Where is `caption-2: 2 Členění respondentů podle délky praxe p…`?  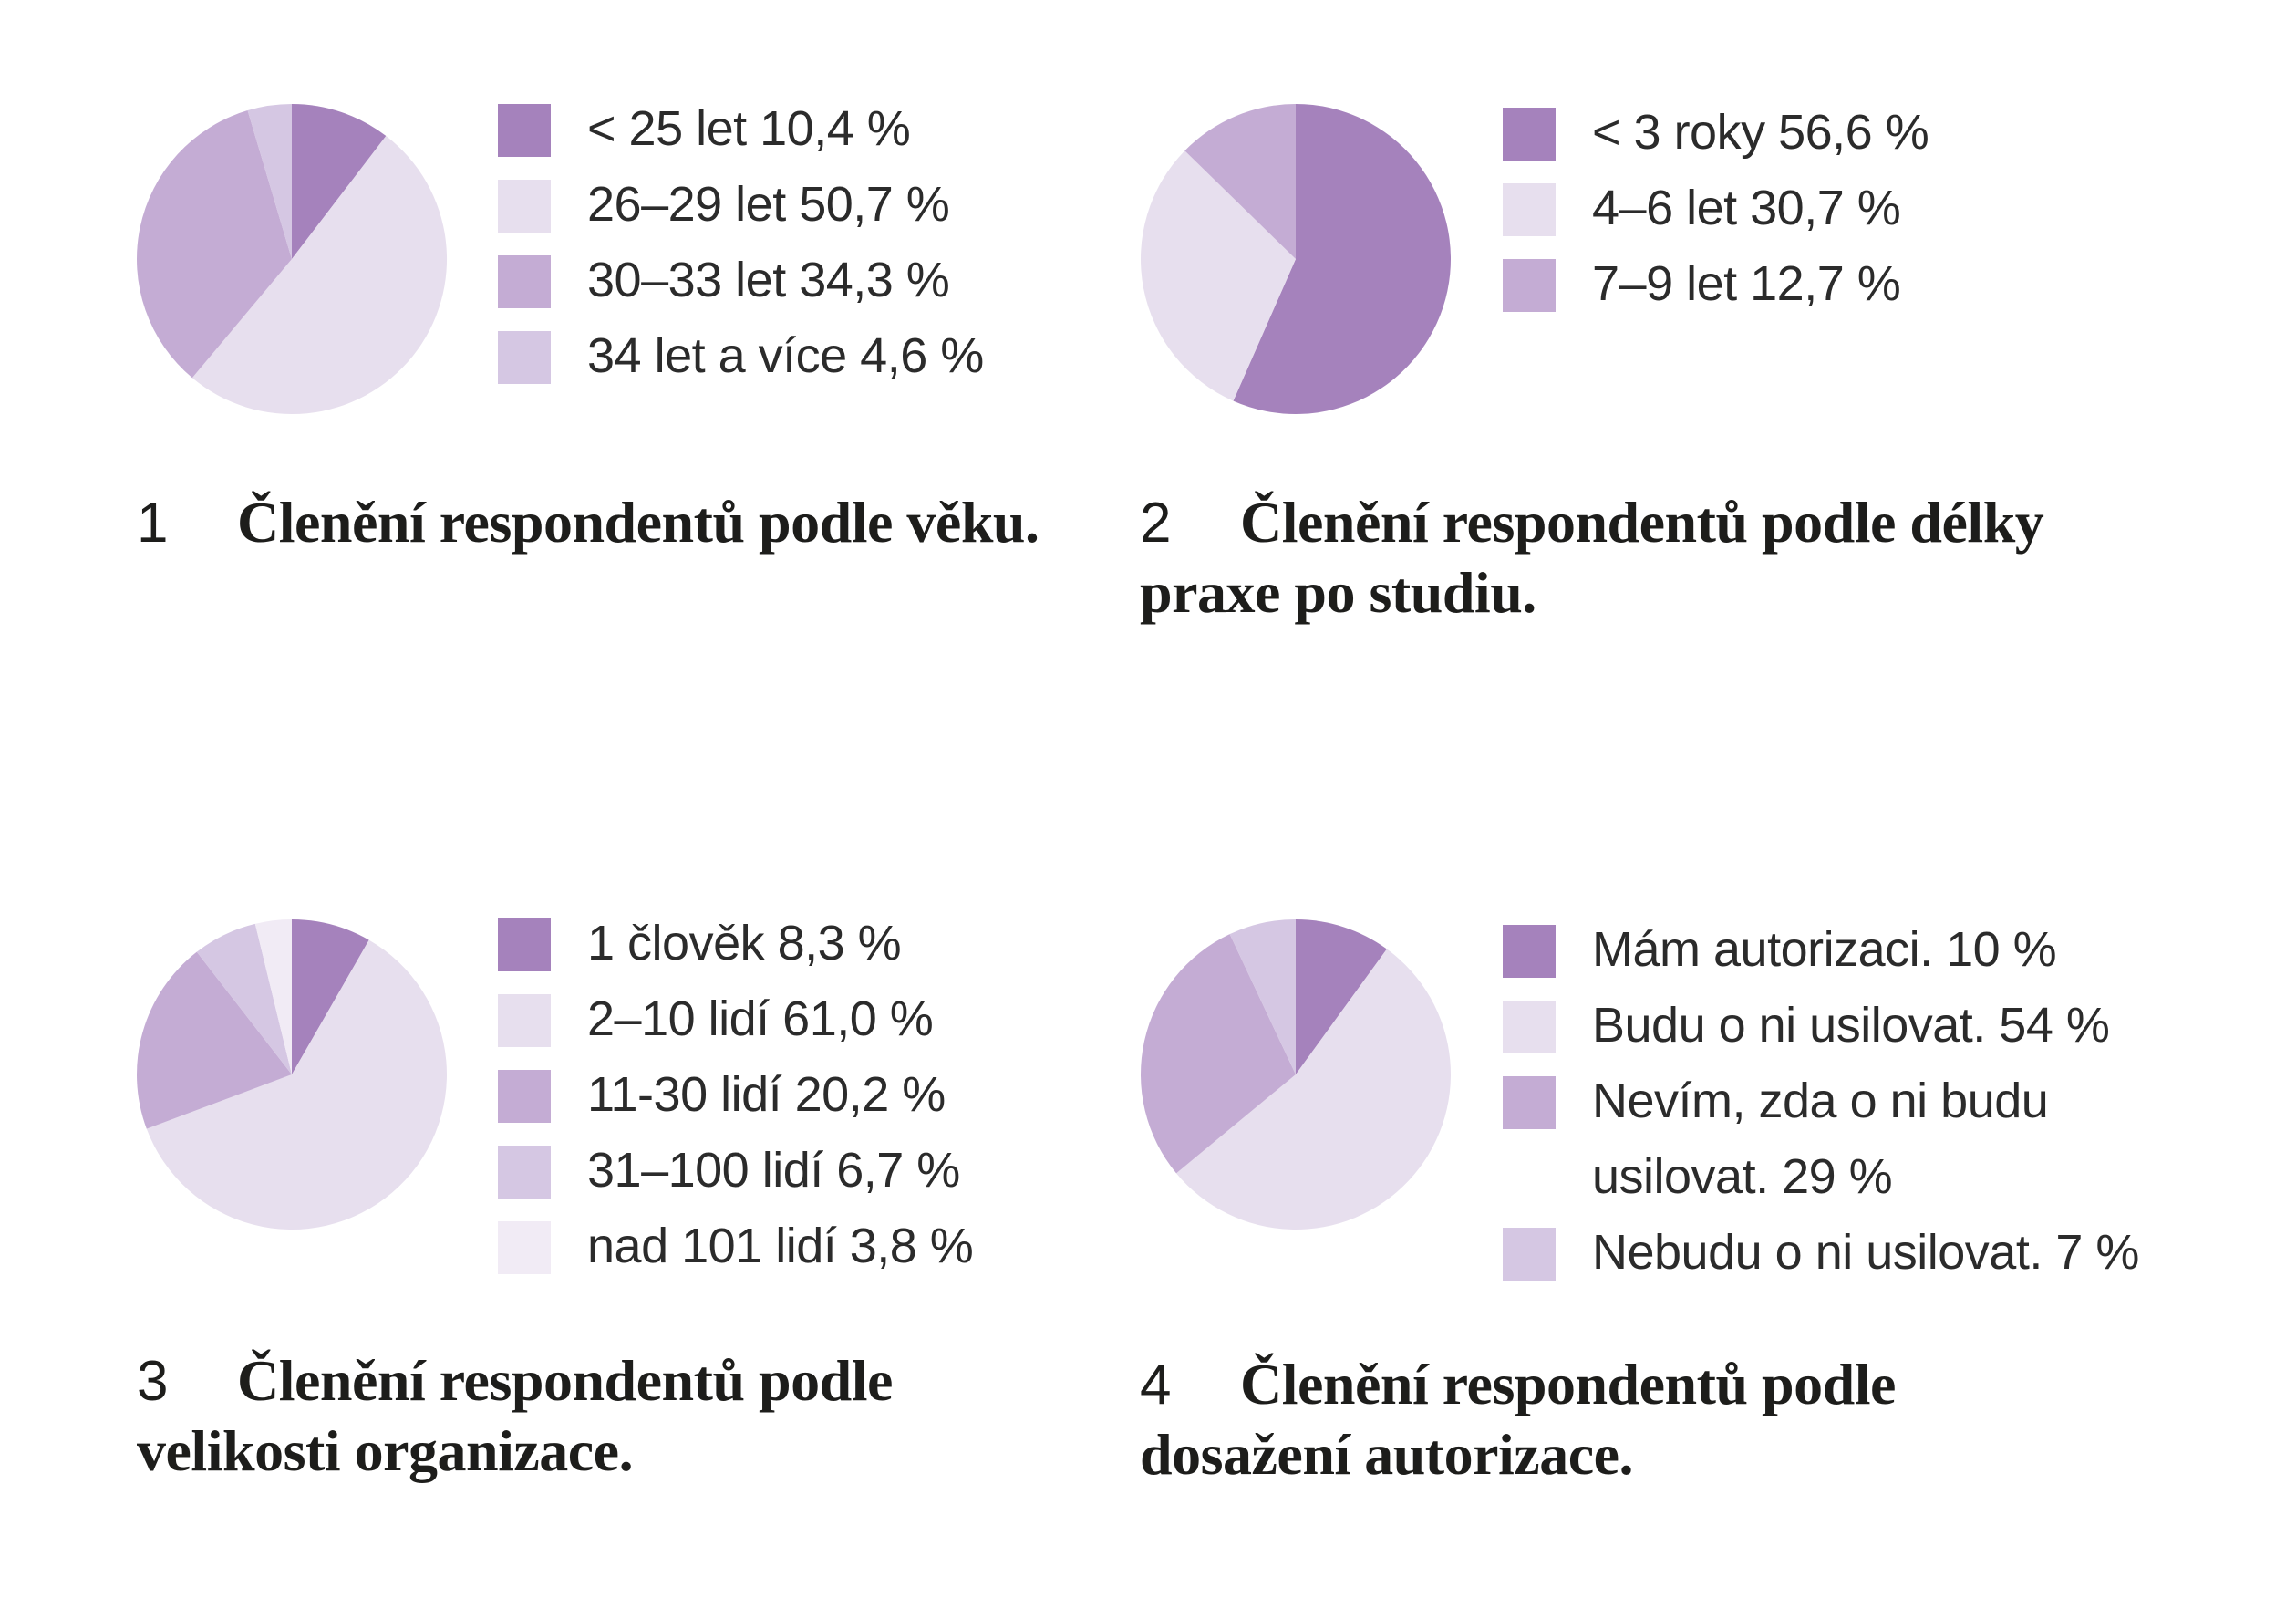 caption-2: 2 Členění respondentů podle délky praxe p… is located at coordinates (1641, 558).